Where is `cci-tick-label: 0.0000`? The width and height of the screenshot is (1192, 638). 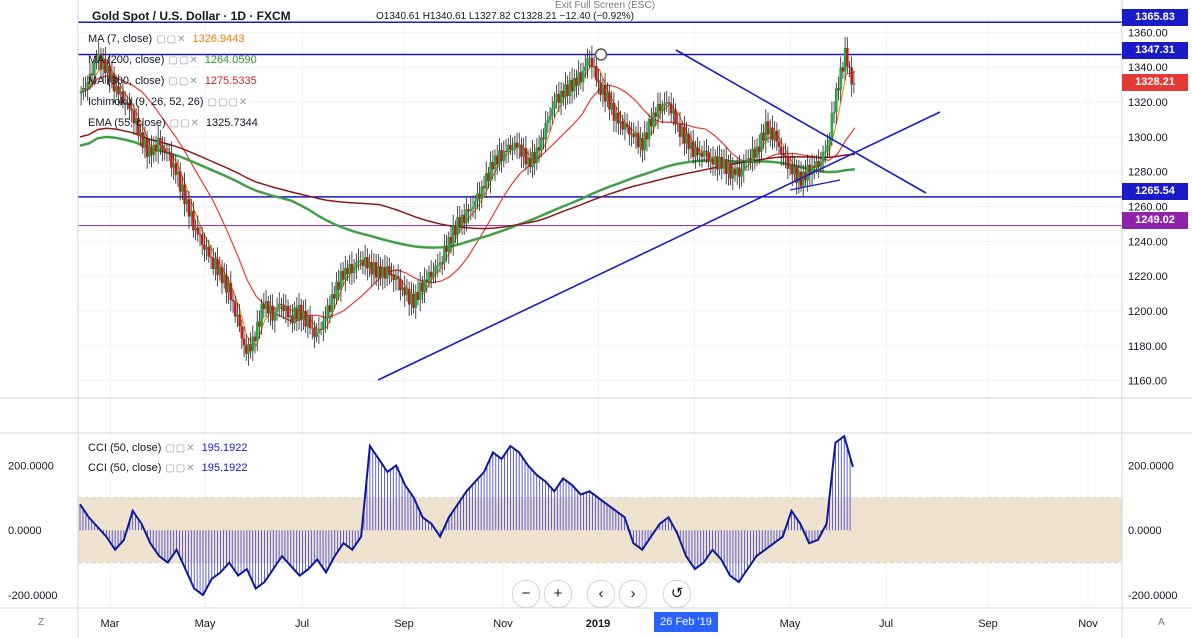
cci-tick-label: 0.0000 is located at coordinates (1145, 531).